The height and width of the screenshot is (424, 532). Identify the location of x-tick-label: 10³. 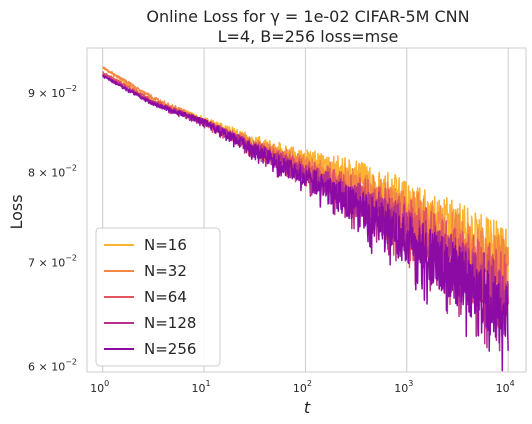
(403, 387).